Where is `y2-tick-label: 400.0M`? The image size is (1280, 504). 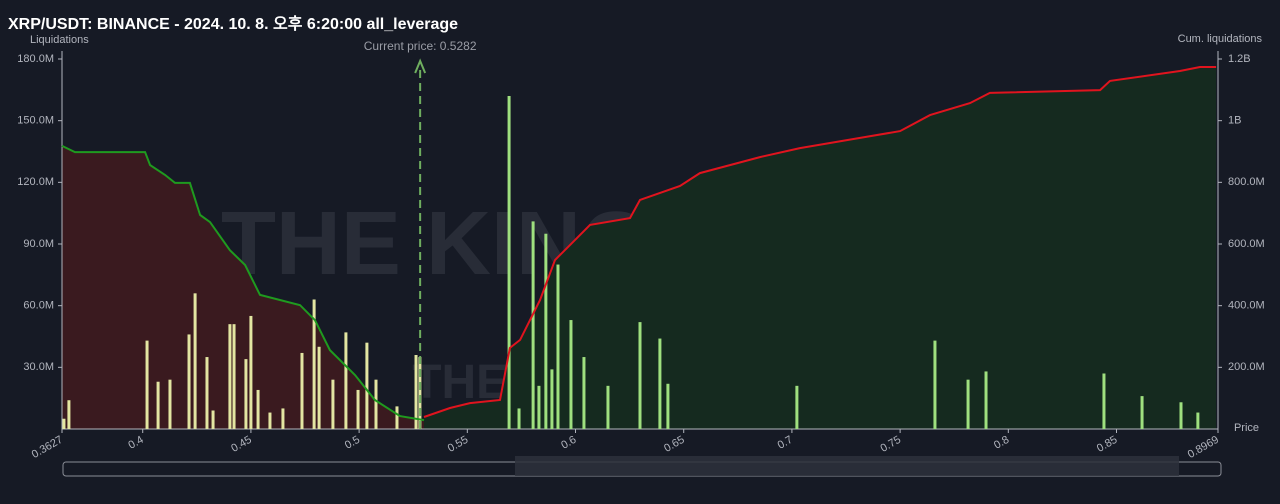 y2-tick-label: 400.0M is located at coordinates (1246, 306).